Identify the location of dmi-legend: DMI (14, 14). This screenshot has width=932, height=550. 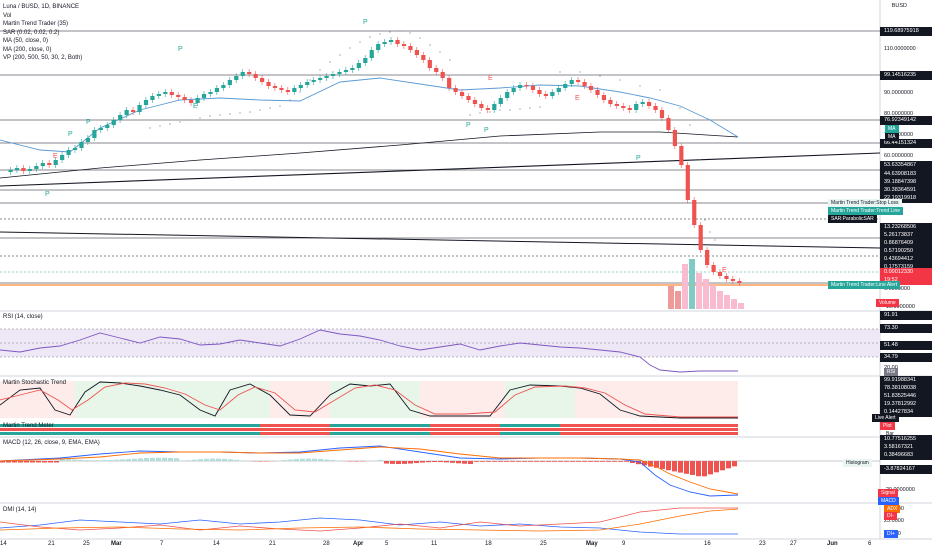
(20, 510).